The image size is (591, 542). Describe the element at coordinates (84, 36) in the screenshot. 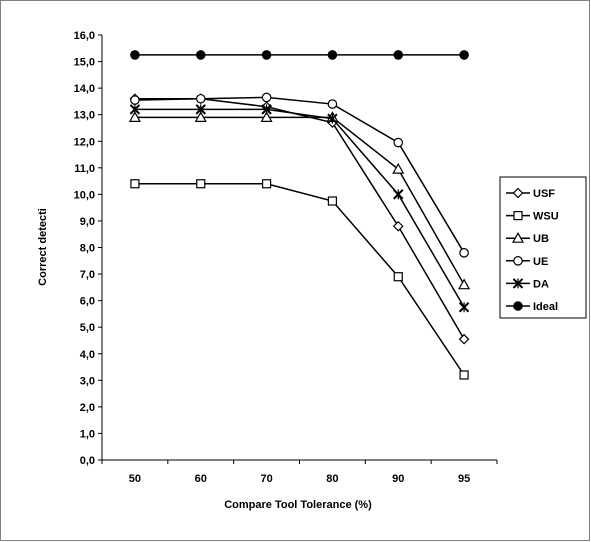

I see `y-tick-label: 16,0` at that location.